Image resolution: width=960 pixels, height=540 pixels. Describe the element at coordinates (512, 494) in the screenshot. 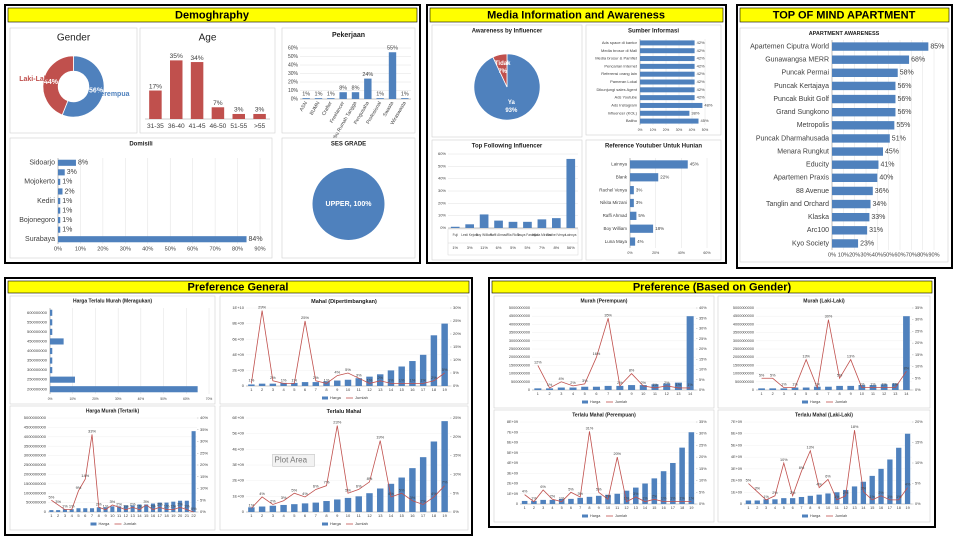

I see `y-tick-label: 1E+09` at that location.